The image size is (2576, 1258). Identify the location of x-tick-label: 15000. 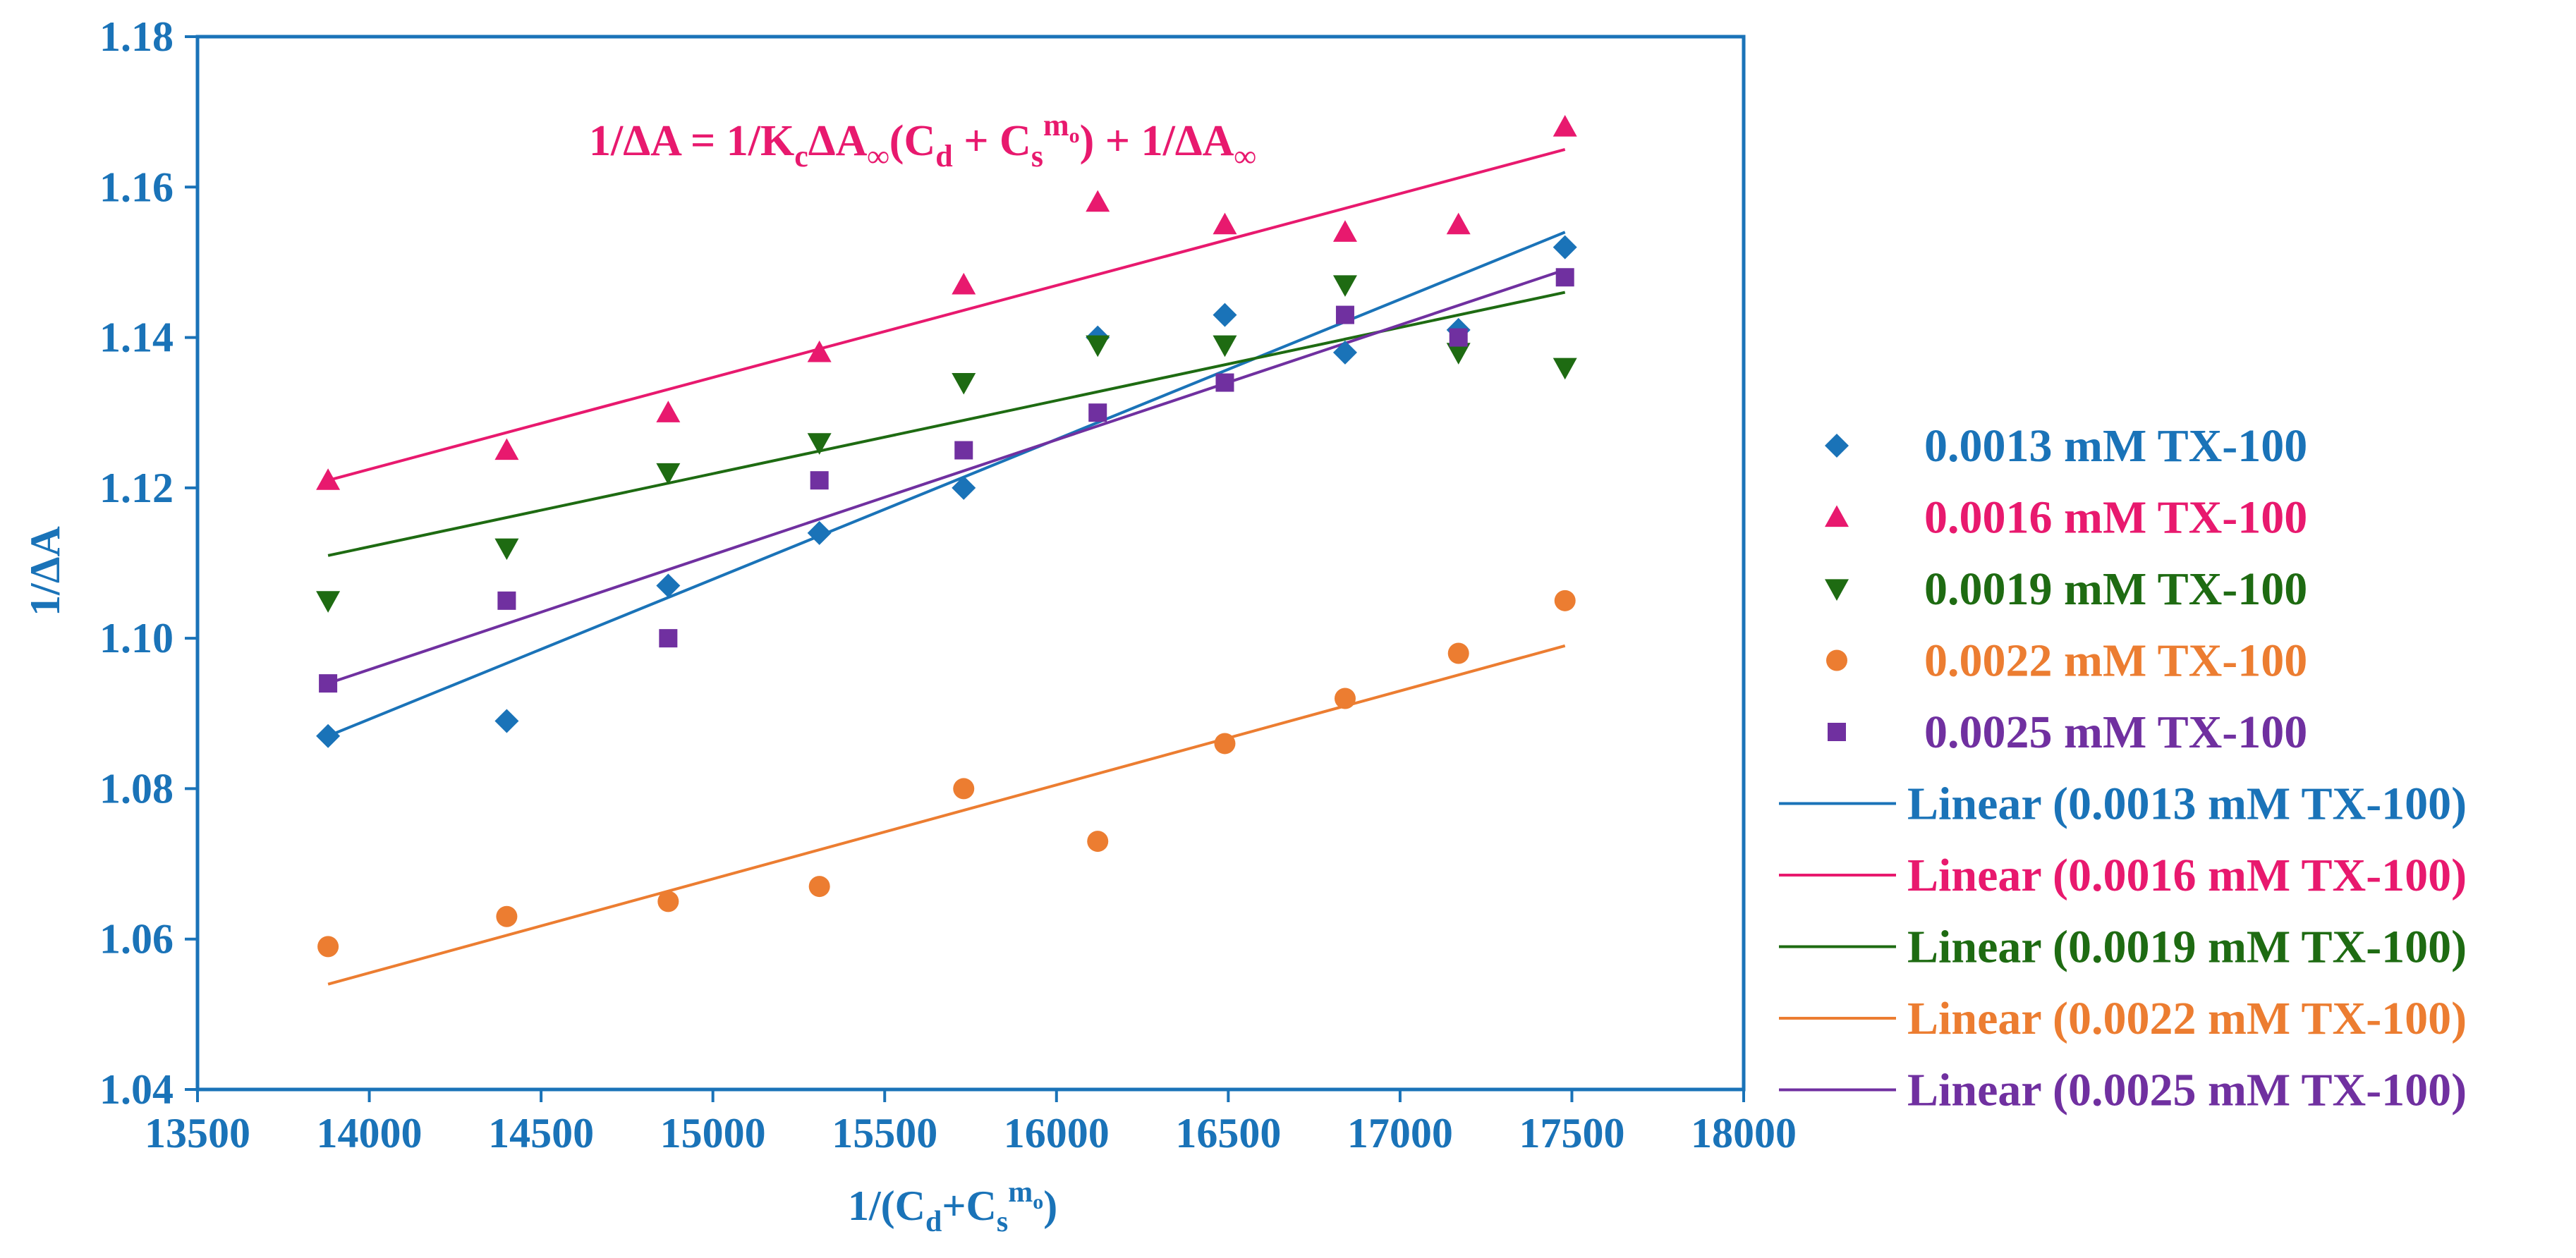
(713, 1133).